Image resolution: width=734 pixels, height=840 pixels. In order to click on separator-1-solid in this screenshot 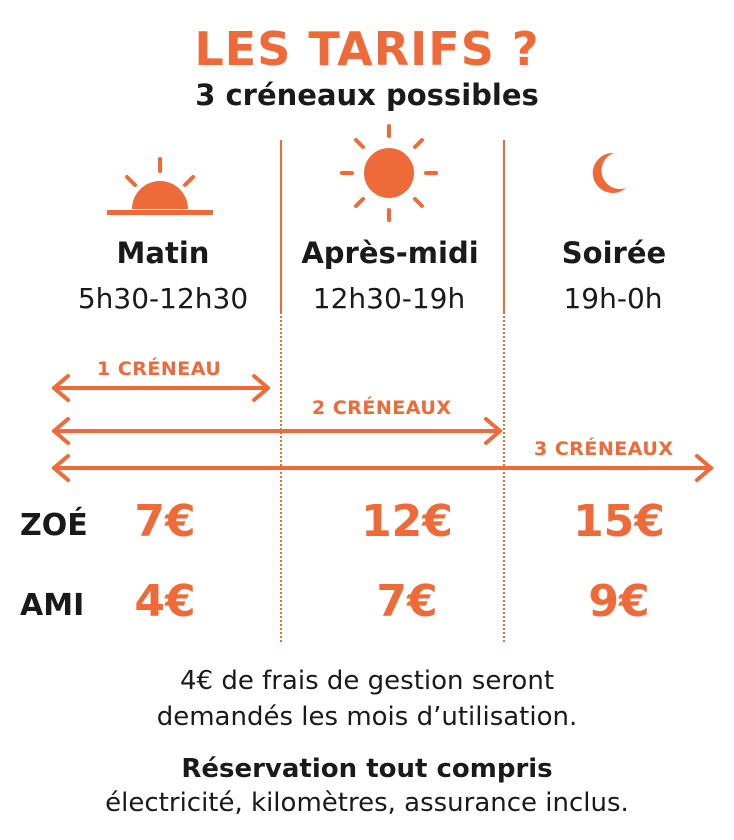, I will do `click(281, 226)`.